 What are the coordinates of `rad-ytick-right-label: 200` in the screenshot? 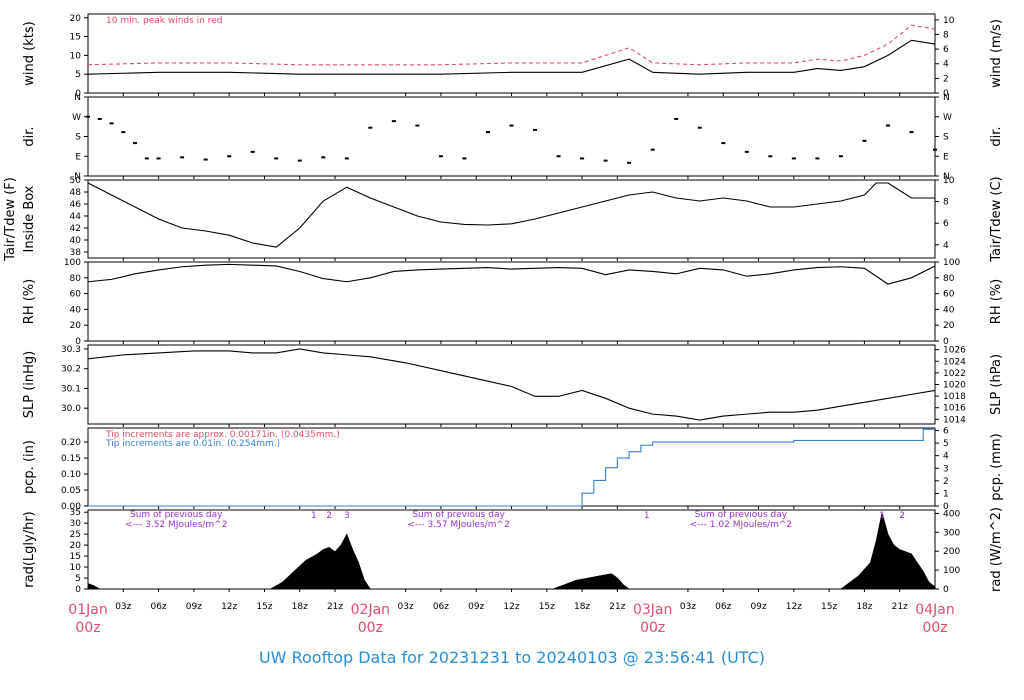 It's located at (951, 552).